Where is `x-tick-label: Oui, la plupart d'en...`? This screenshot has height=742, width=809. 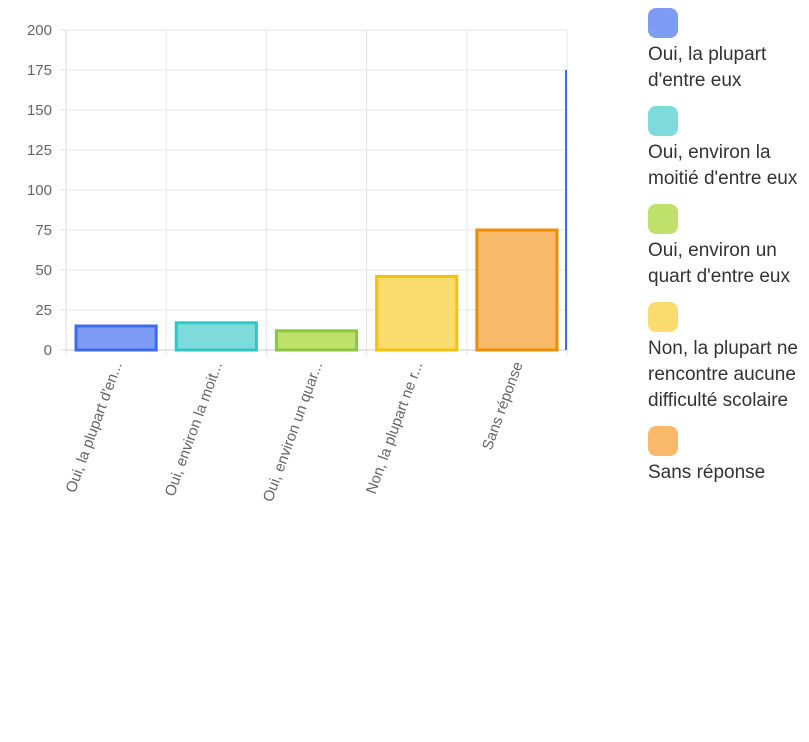 x-tick-label: Oui, la plupart d'en... is located at coordinates (94, 427).